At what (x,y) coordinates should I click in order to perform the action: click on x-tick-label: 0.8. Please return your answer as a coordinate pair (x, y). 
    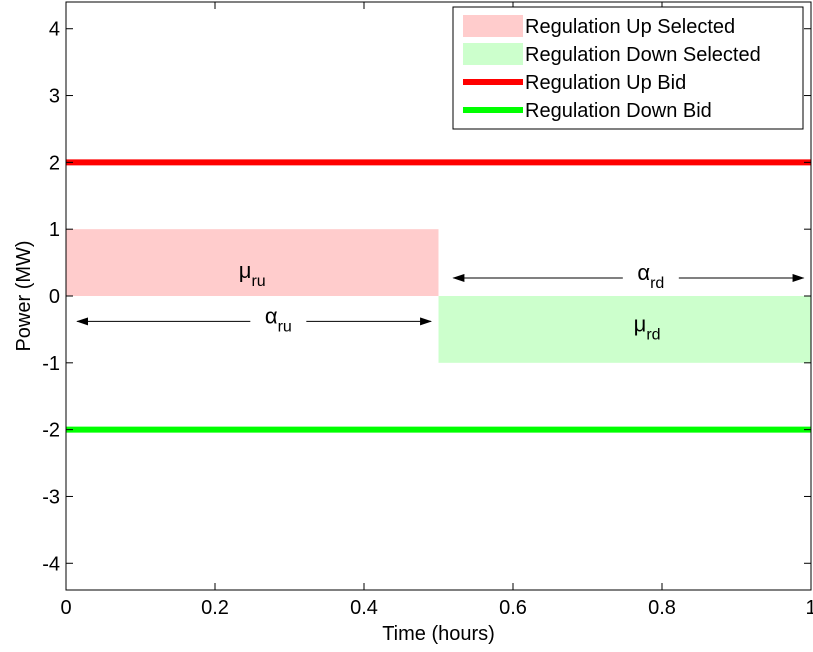
    Looking at the image, I should click on (662, 608).